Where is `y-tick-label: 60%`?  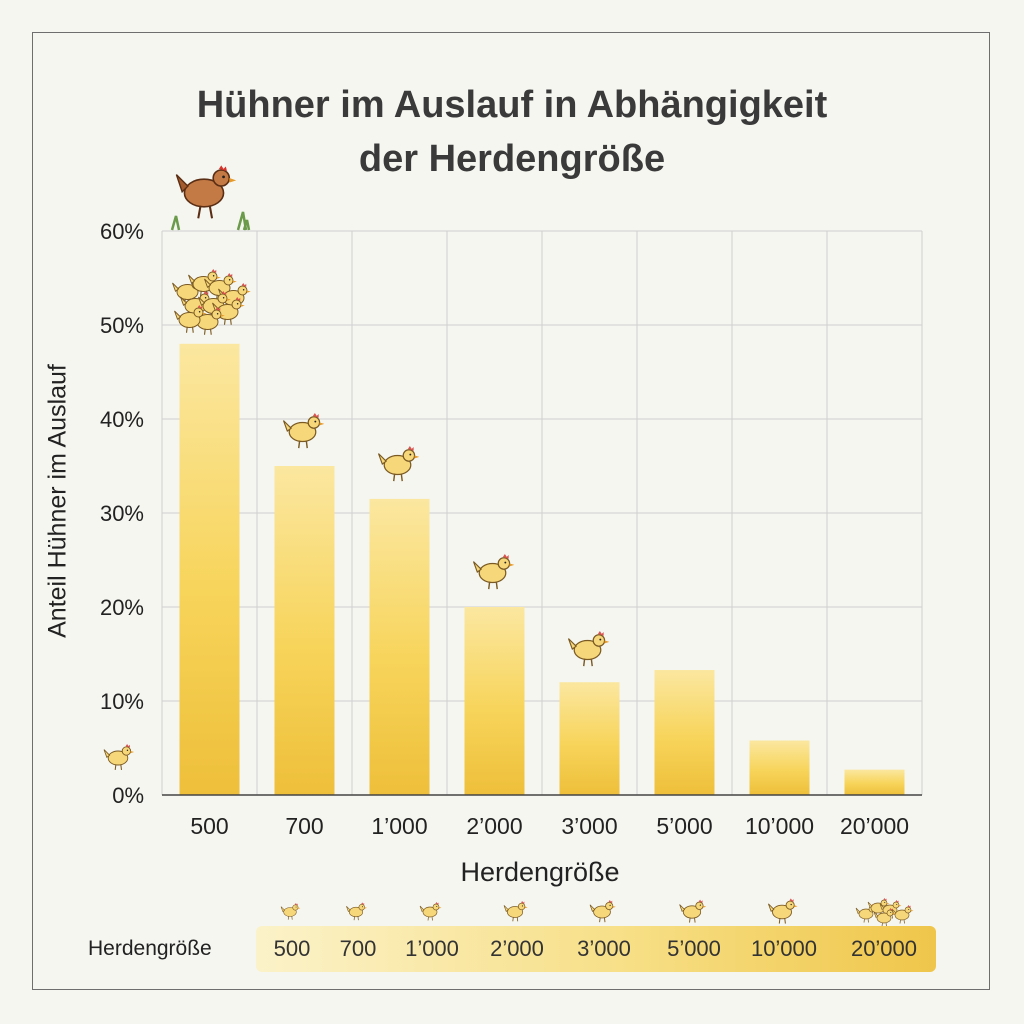
y-tick-label: 60% is located at coordinates (122, 231).